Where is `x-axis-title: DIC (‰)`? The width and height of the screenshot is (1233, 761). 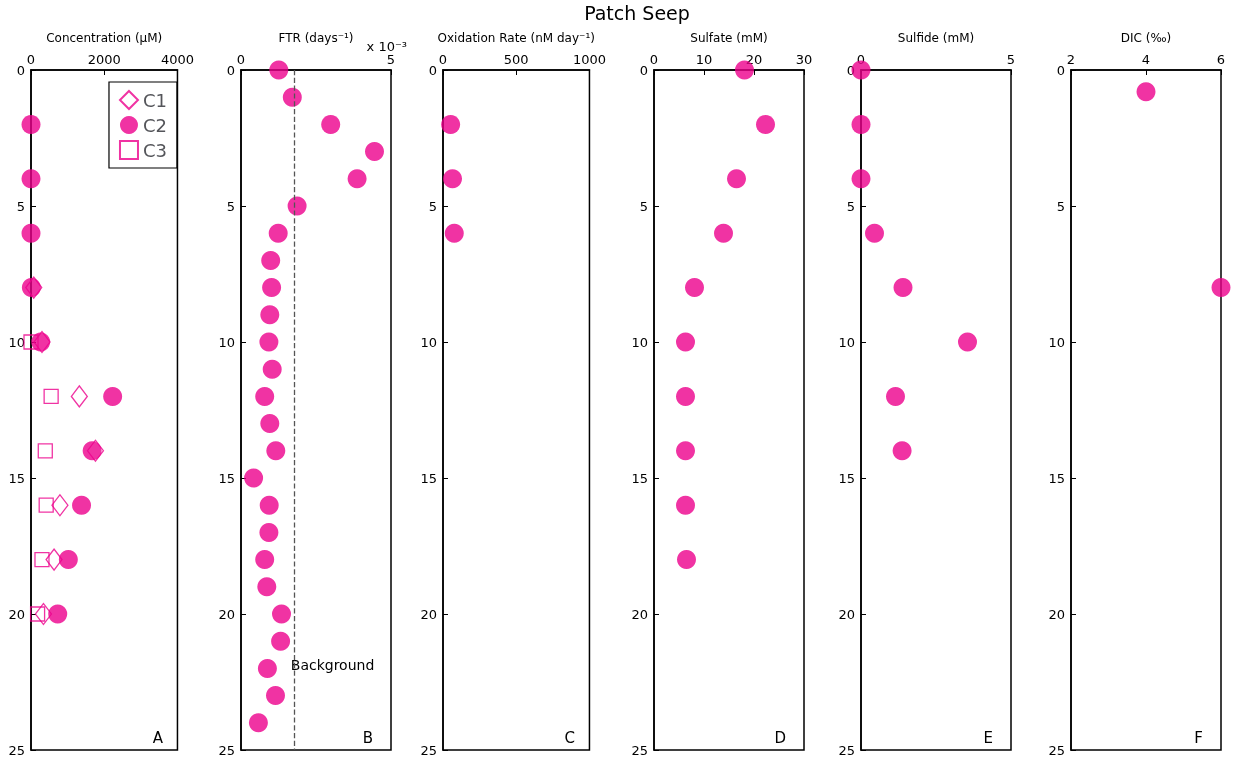 x-axis-title: DIC (‰) is located at coordinates (1146, 38).